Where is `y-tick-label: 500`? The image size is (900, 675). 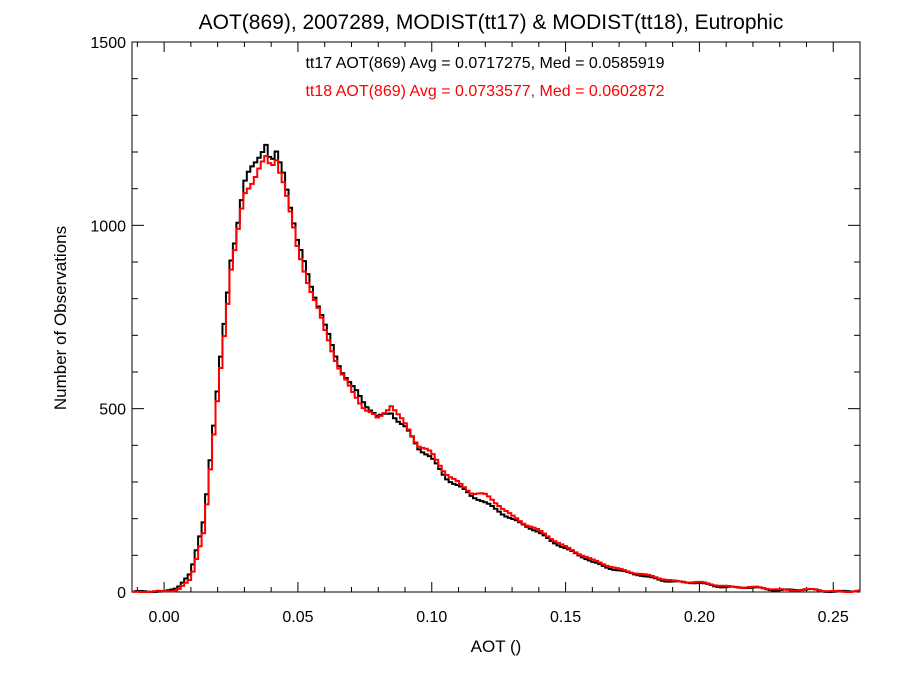
y-tick-label: 500 is located at coordinates (112, 410).